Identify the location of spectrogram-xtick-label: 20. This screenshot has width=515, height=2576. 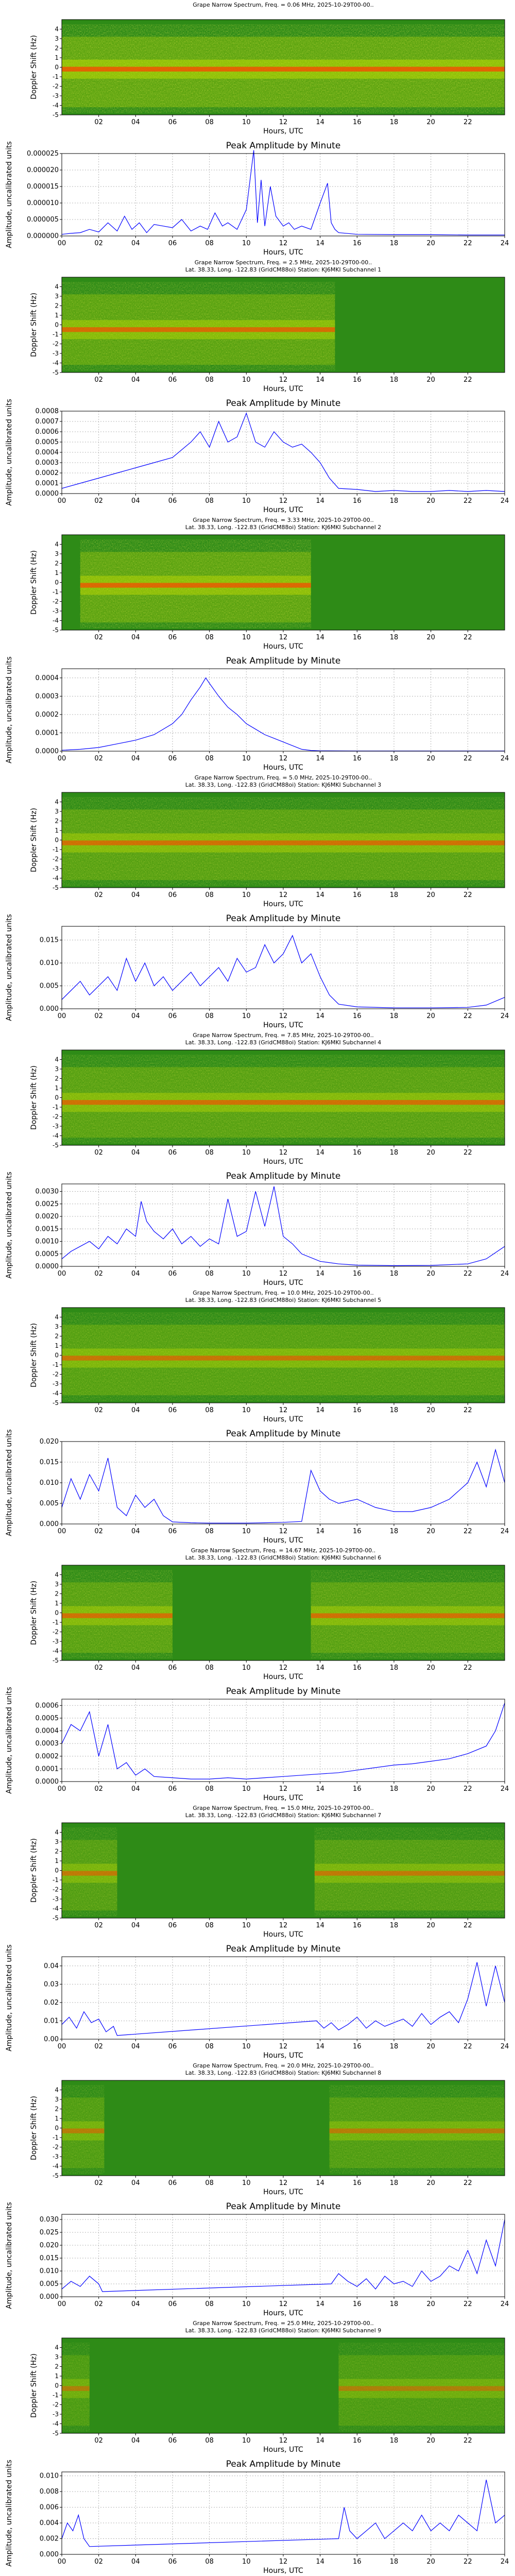
(430, 380).